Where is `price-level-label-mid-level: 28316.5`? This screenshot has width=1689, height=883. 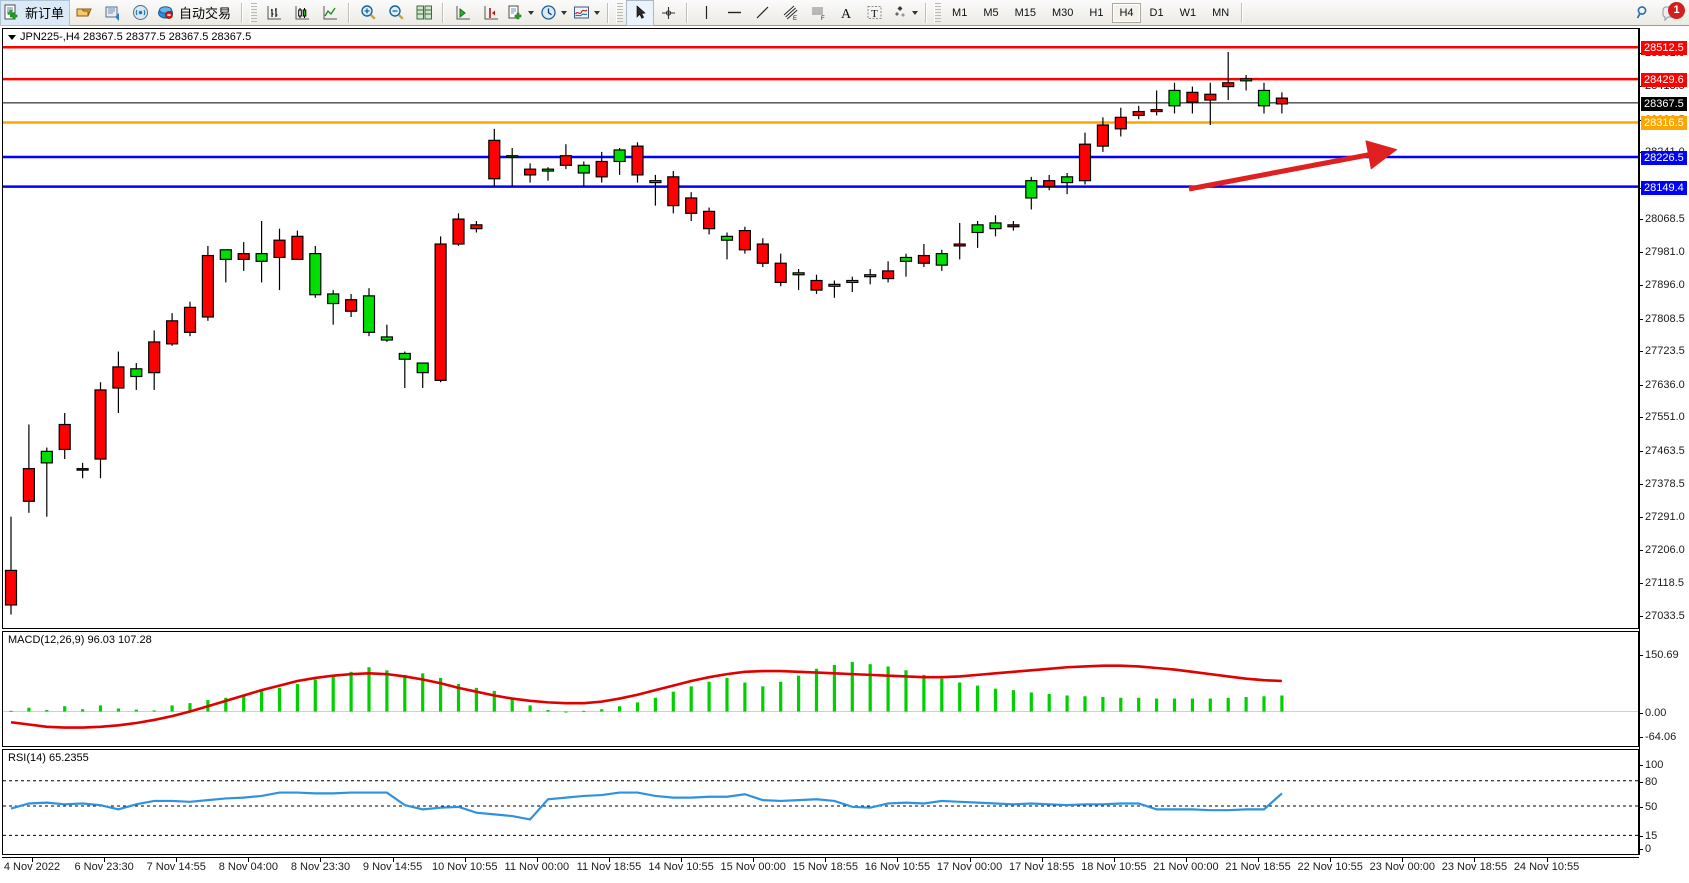
price-level-label-mid-level: 28316.5 is located at coordinates (1664, 123).